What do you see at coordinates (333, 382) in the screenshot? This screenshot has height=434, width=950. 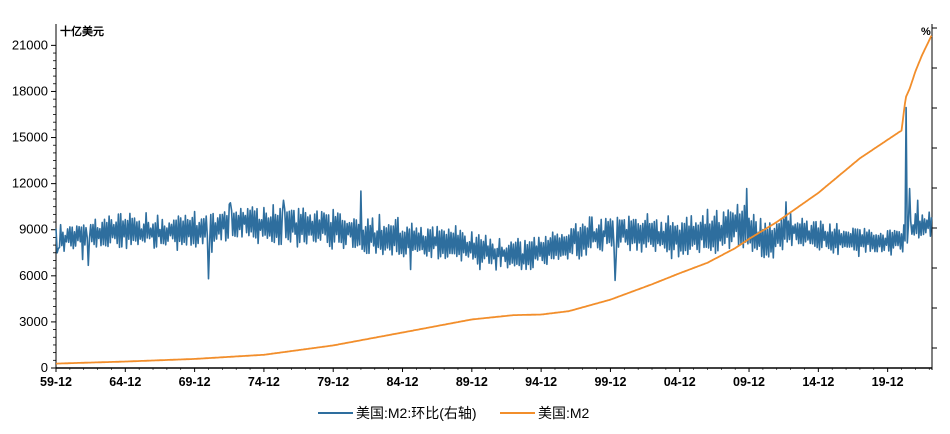 I see `x-tick-label: 79-12` at bounding box center [333, 382].